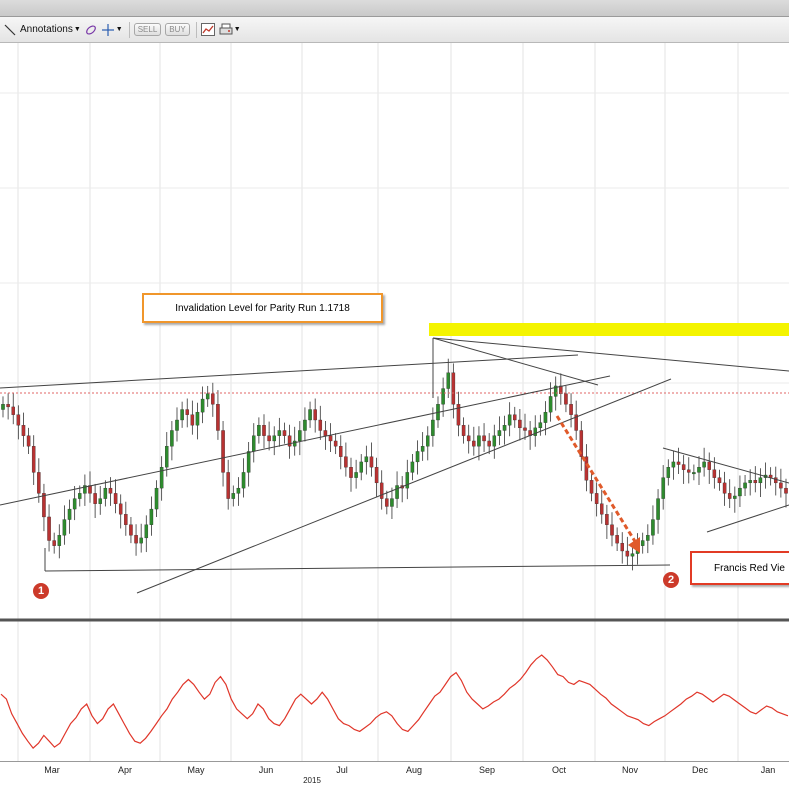  What do you see at coordinates (147, 29) in the screenshot?
I see `sell-button: SELL` at bounding box center [147, 29].